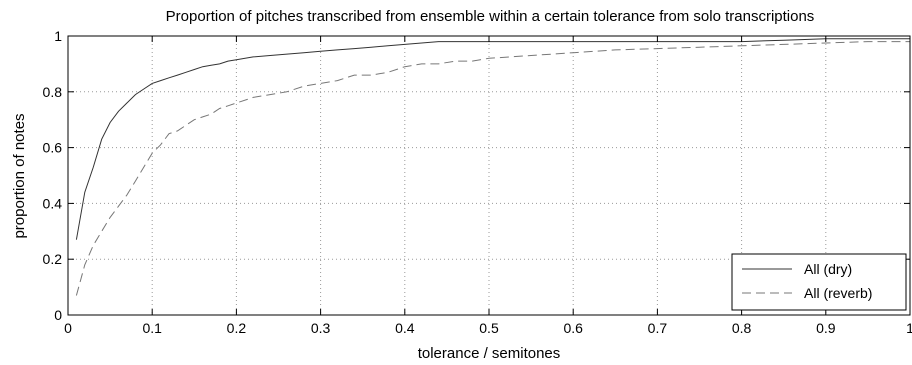  I want to click on x-tick-label: 0.4, so click(405, 328).